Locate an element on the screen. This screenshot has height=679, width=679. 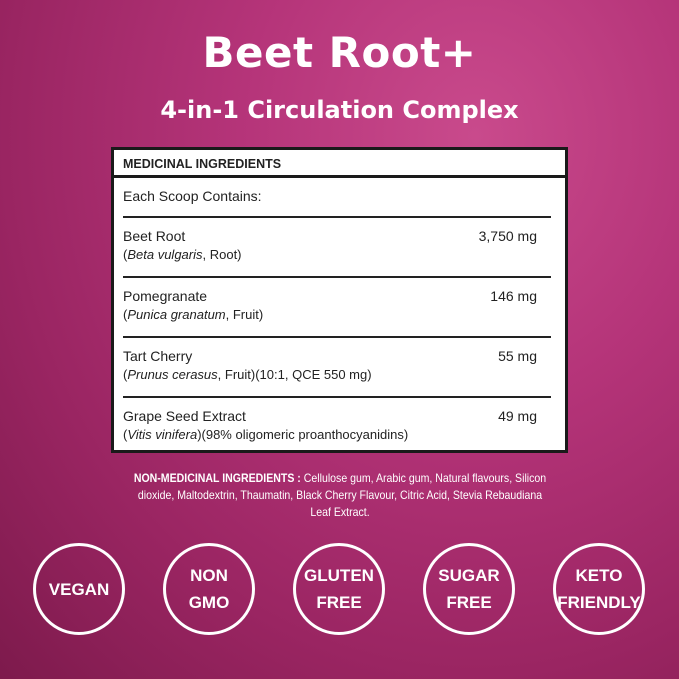
badge-text: FRIENDLY is located at coordinates (599, 602).